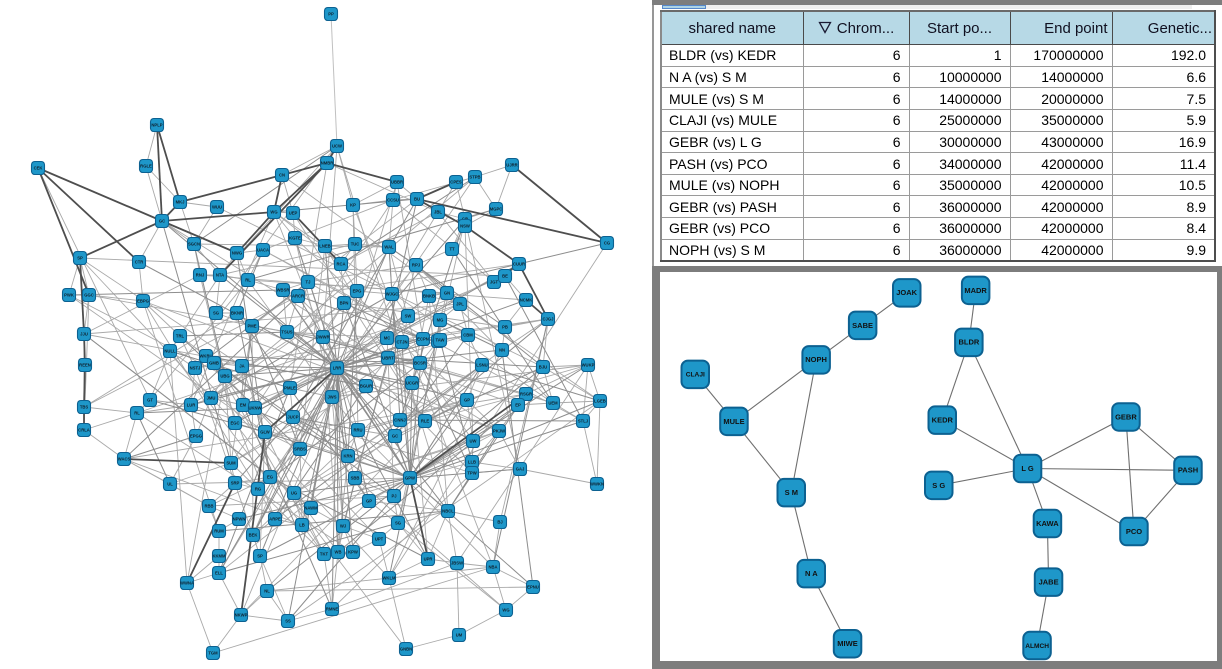  I want to click on svg-text: CRLA, so click(84, 430).